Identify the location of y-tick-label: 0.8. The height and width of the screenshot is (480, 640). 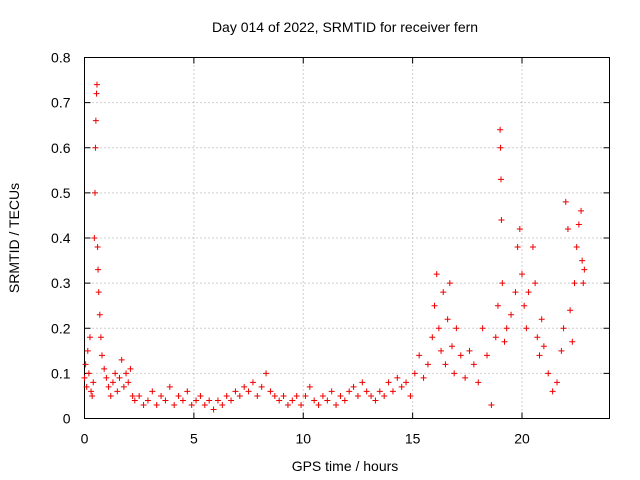
(61, 58).